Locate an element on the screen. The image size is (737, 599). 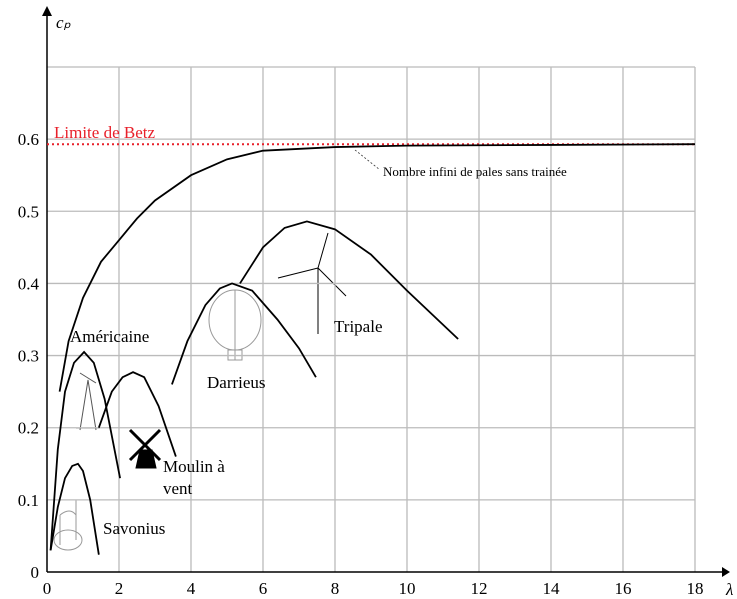
y-tick-label: 0.4 is located at coordinates (29, 283).